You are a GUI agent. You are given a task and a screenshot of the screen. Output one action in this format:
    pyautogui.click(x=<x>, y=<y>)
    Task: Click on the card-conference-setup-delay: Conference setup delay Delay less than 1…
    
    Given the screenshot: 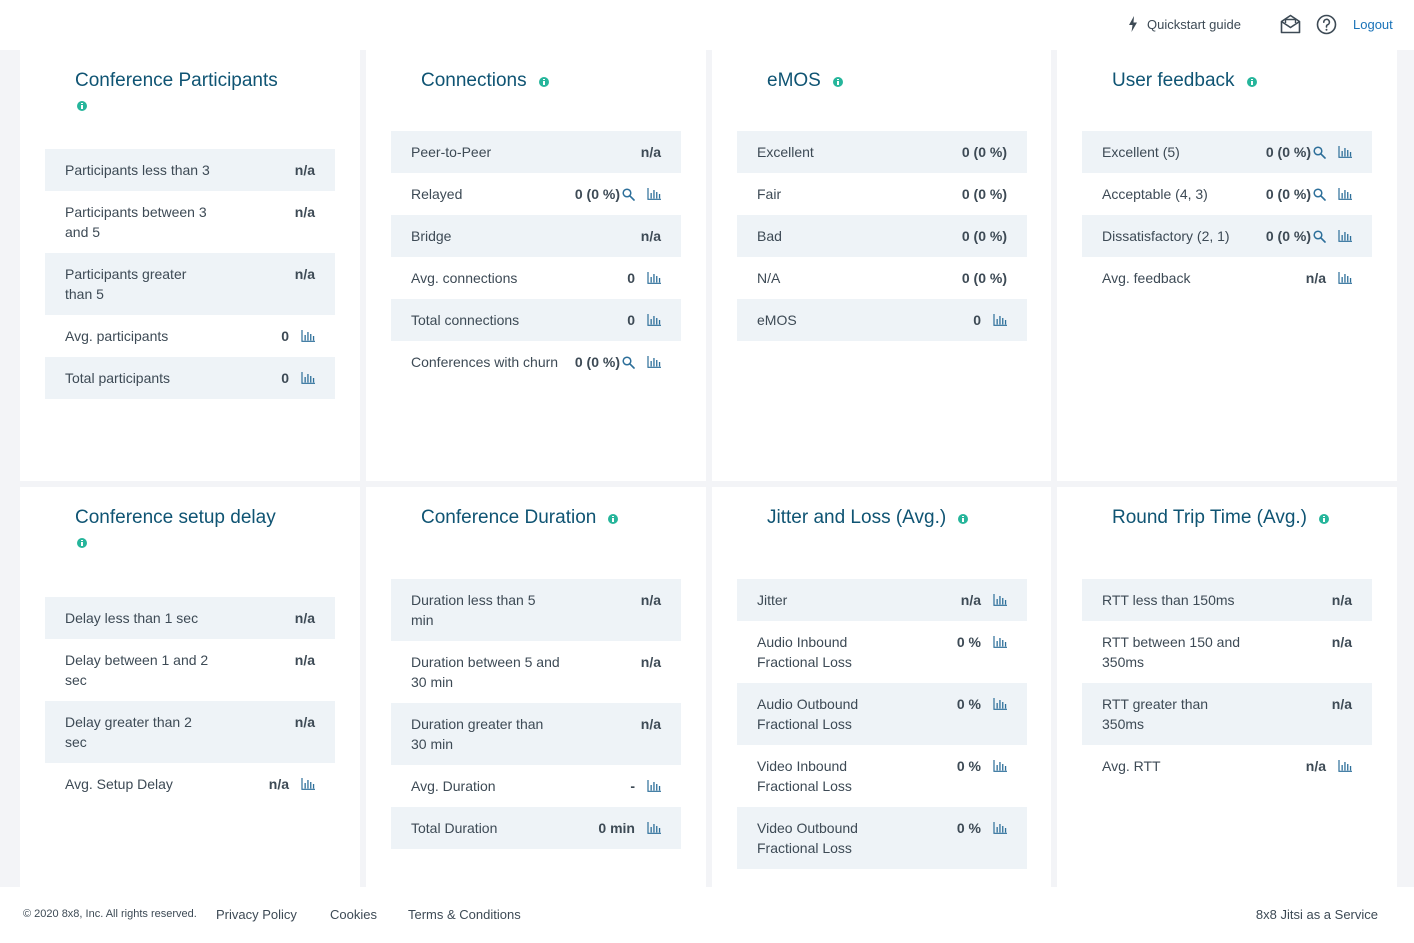 What is the action you would take?
    pyautogui.click(x=190, y=687)
    